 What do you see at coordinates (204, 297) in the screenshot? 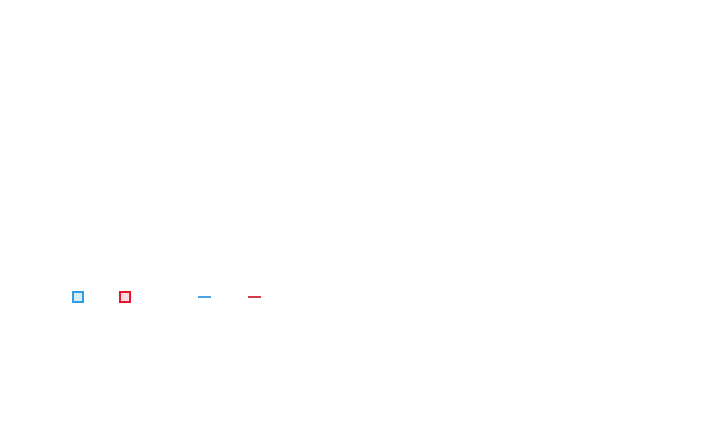
I see `net-long-line-icon` at bounding box center [204, 297].